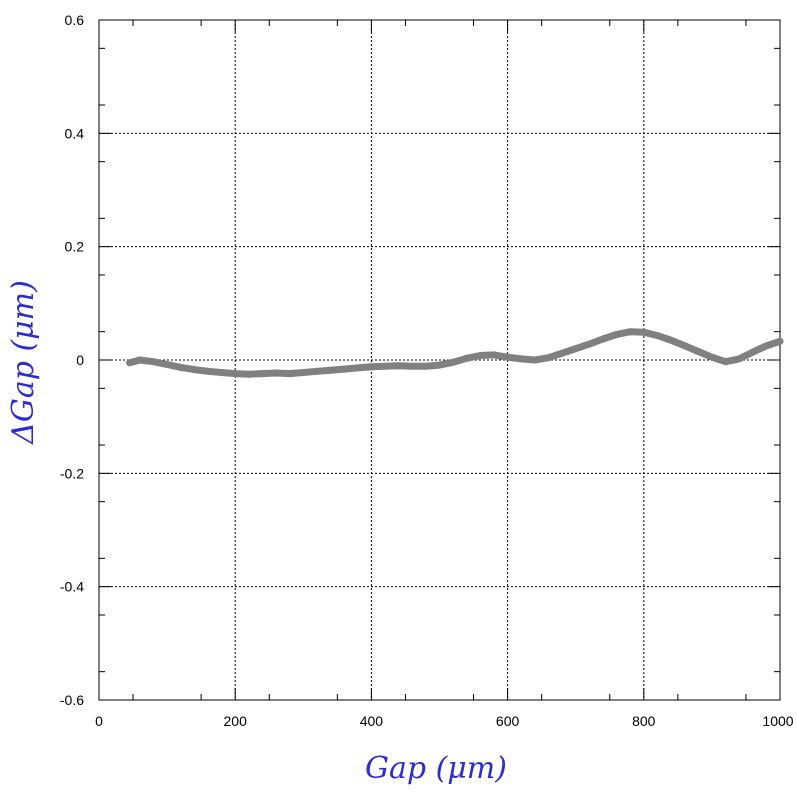 This screenshot has height=797, width=797. Describe the element at coordinates (99, 721) in the screenshot. I see `x-tick-label: 0` at that location.